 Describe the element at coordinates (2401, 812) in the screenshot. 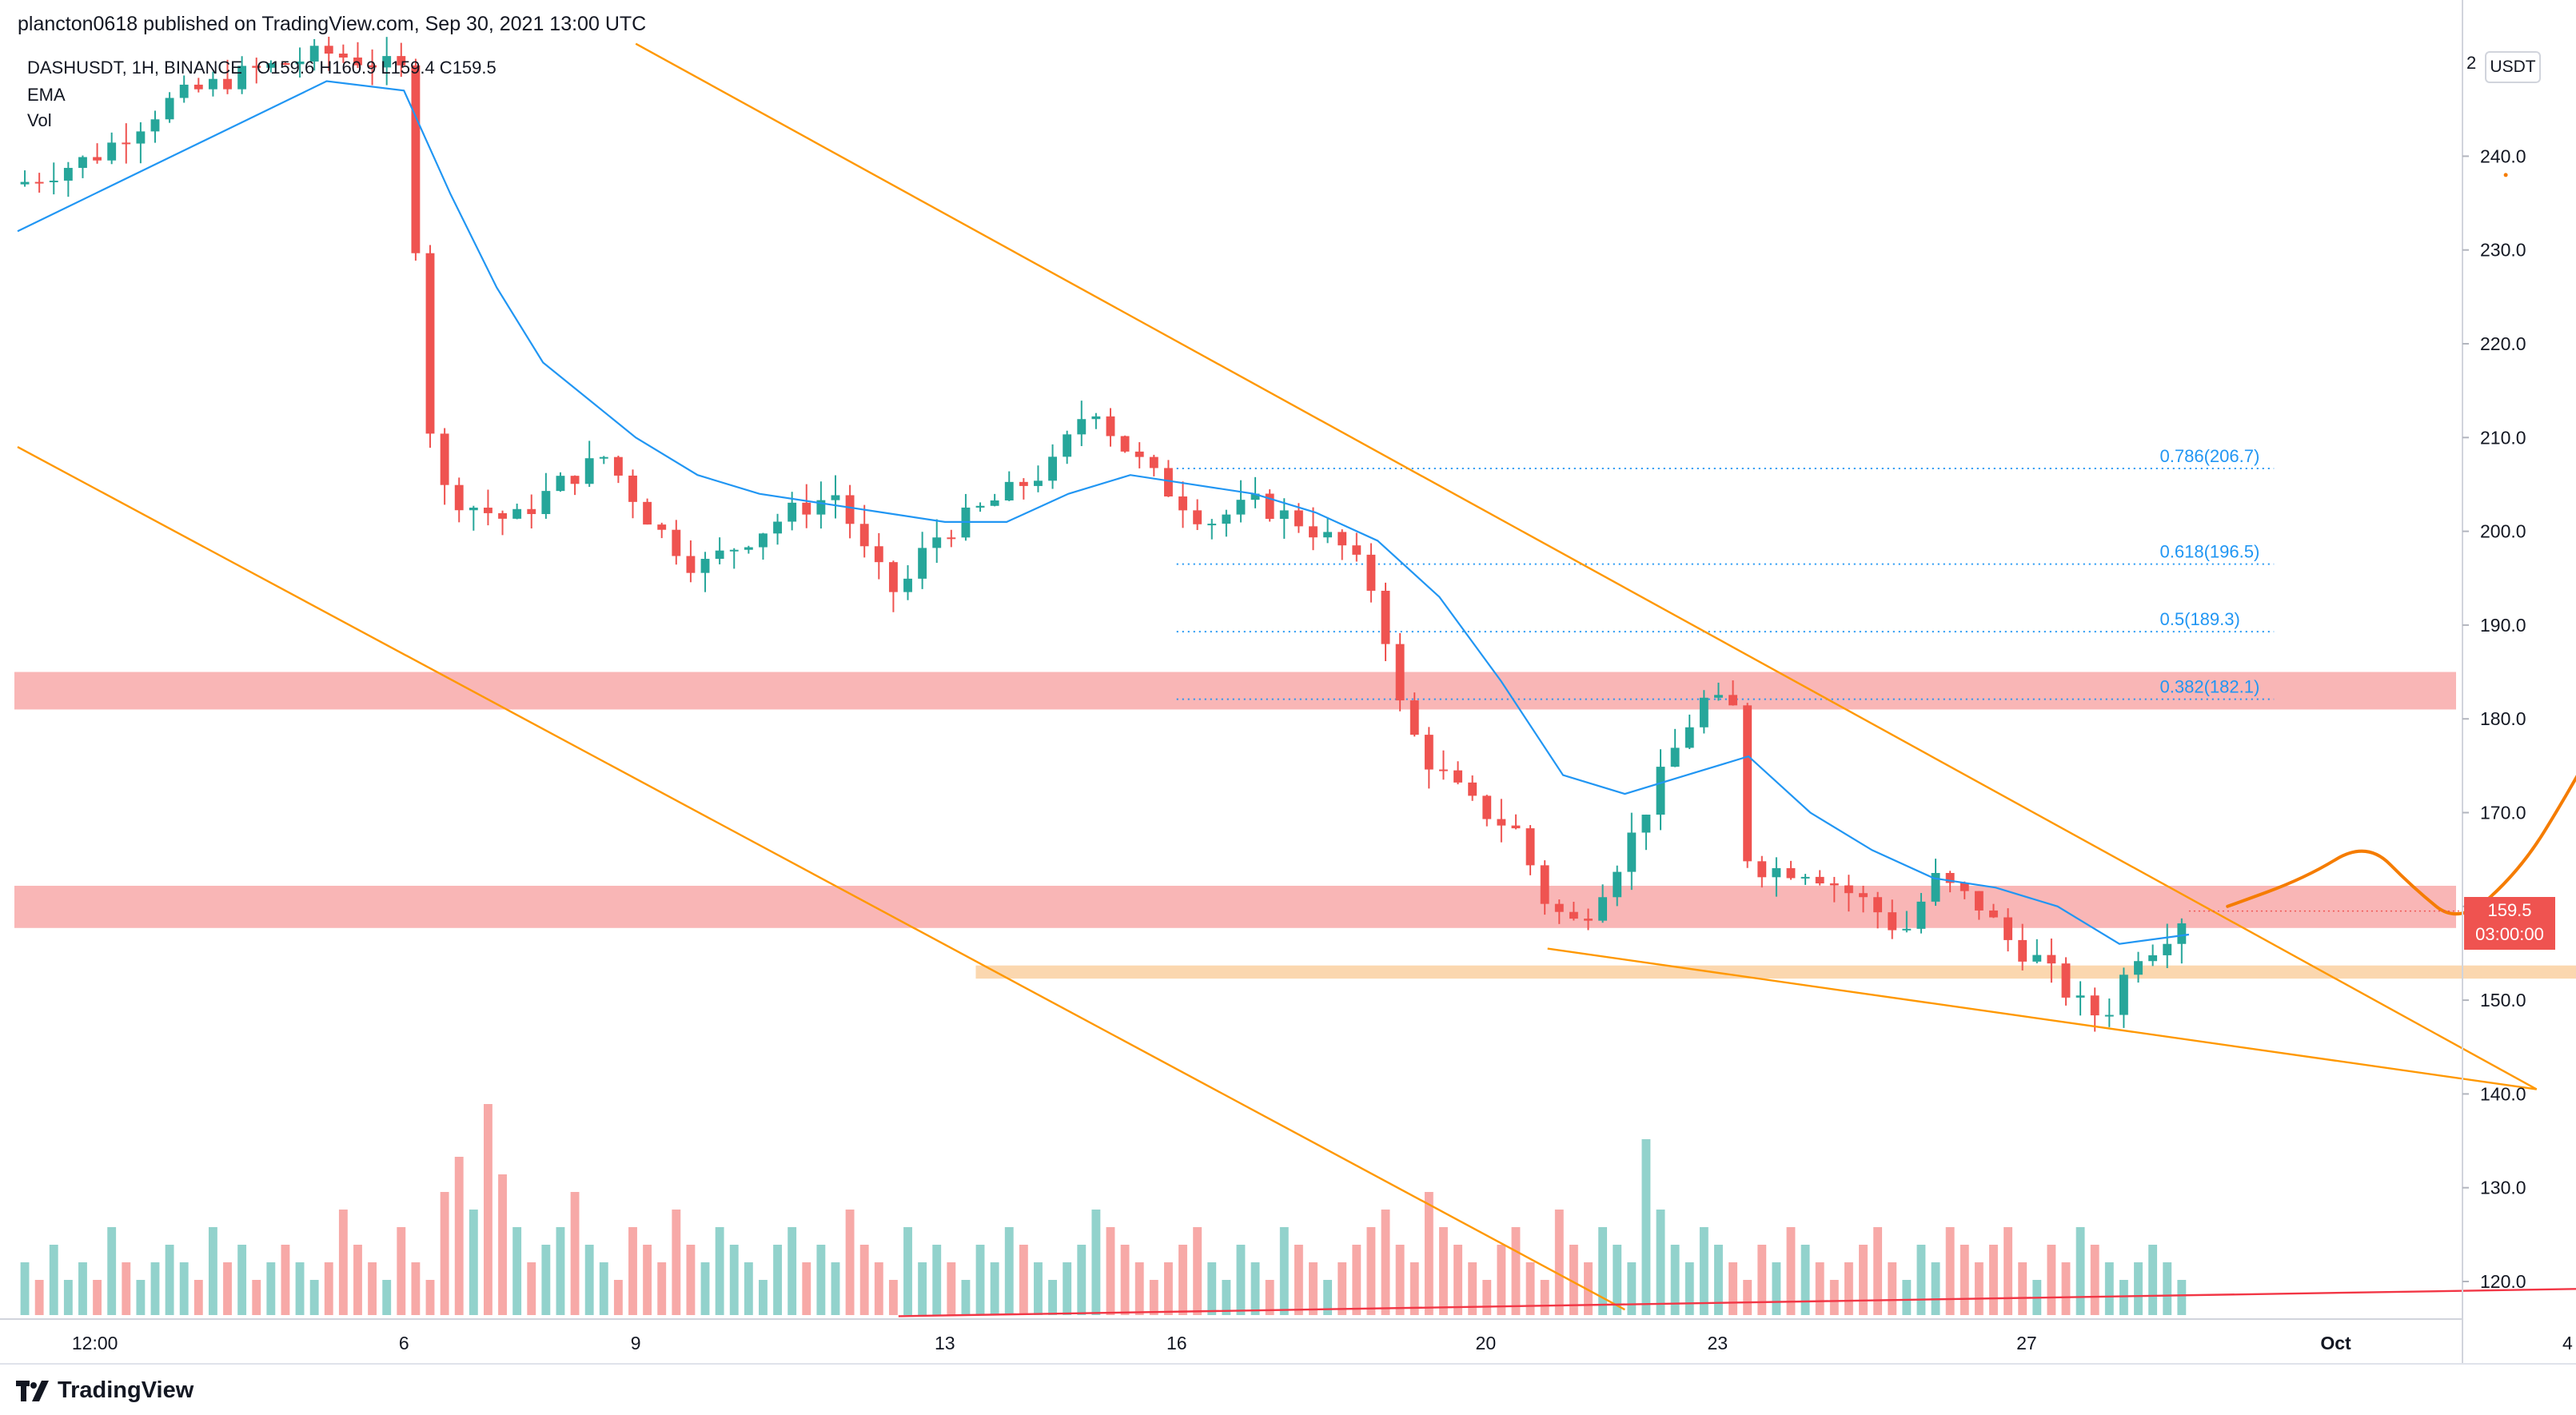

I see `projection-path` at that location.